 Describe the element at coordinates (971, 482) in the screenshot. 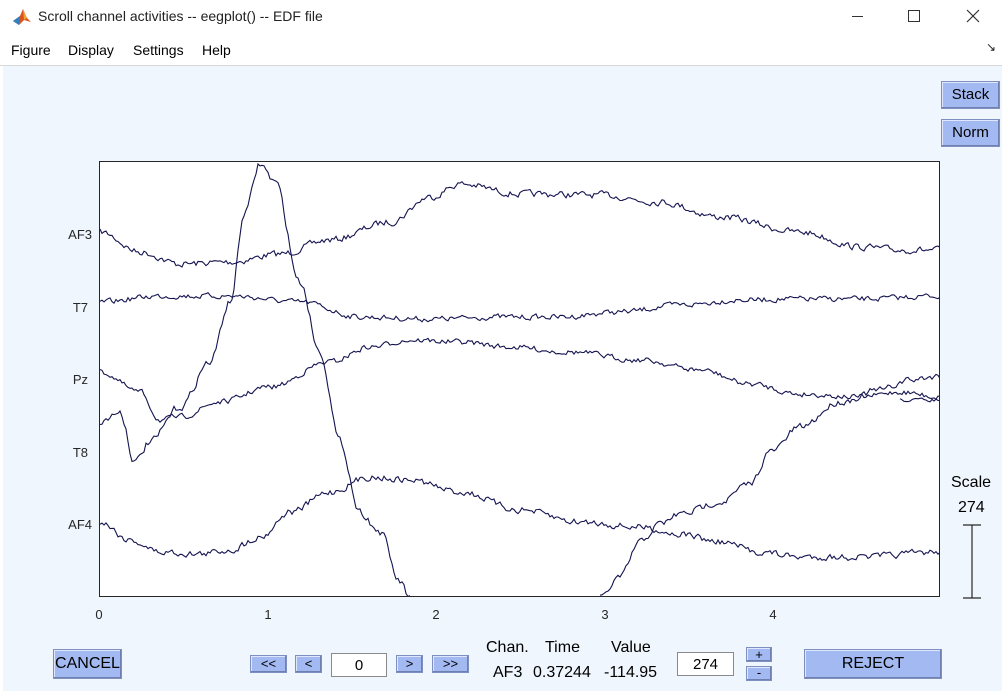

I see `scale-label: Scale` at that location.